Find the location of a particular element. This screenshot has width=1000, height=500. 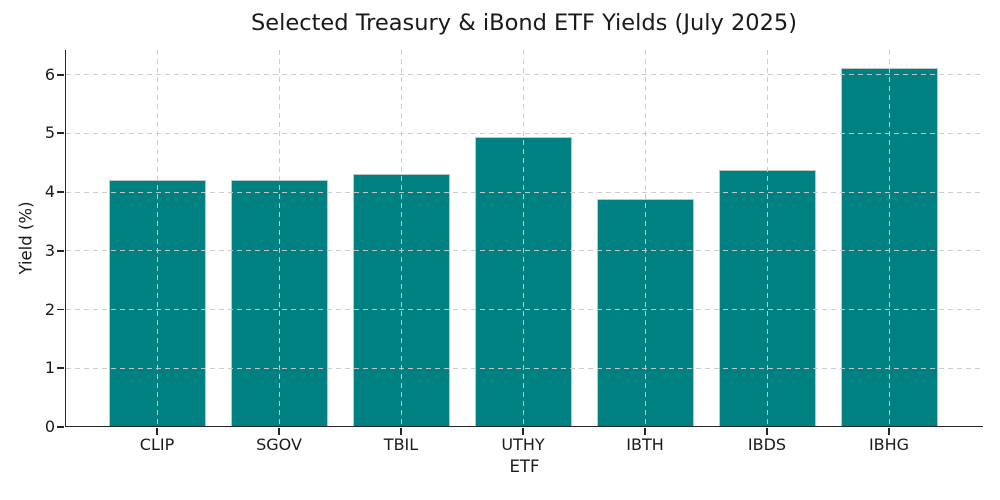

x-tick-label-clip: CLIP is located at coordinates (157, 444).